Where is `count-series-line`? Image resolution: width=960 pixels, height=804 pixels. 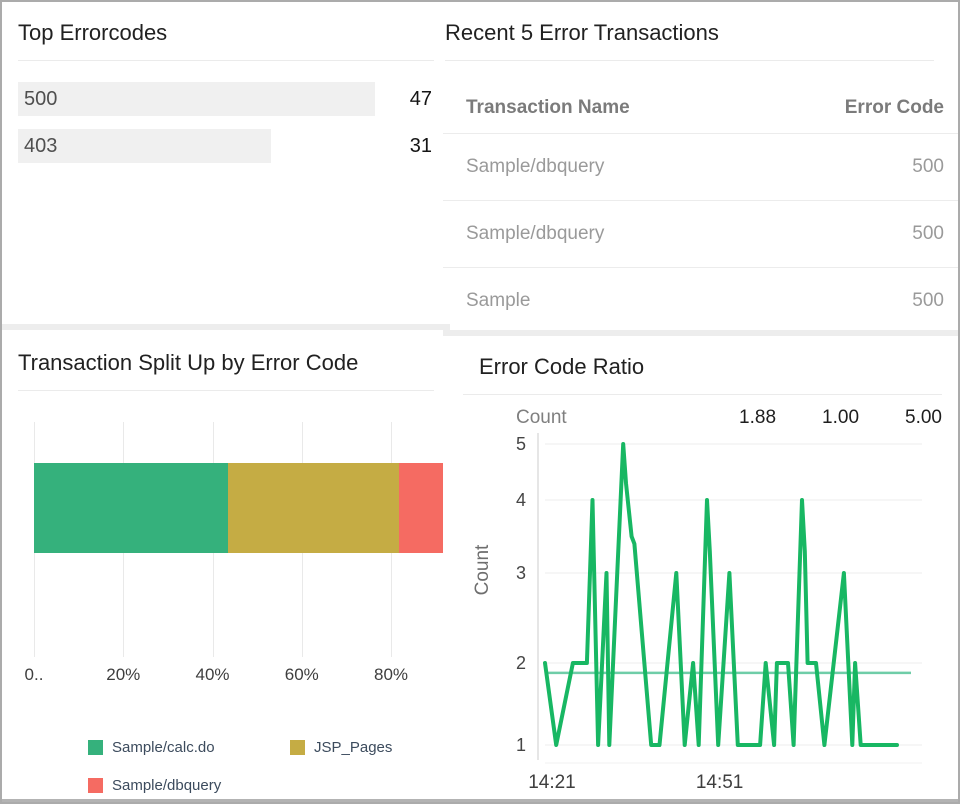
count-series-line is located at coordinates (721, 594).